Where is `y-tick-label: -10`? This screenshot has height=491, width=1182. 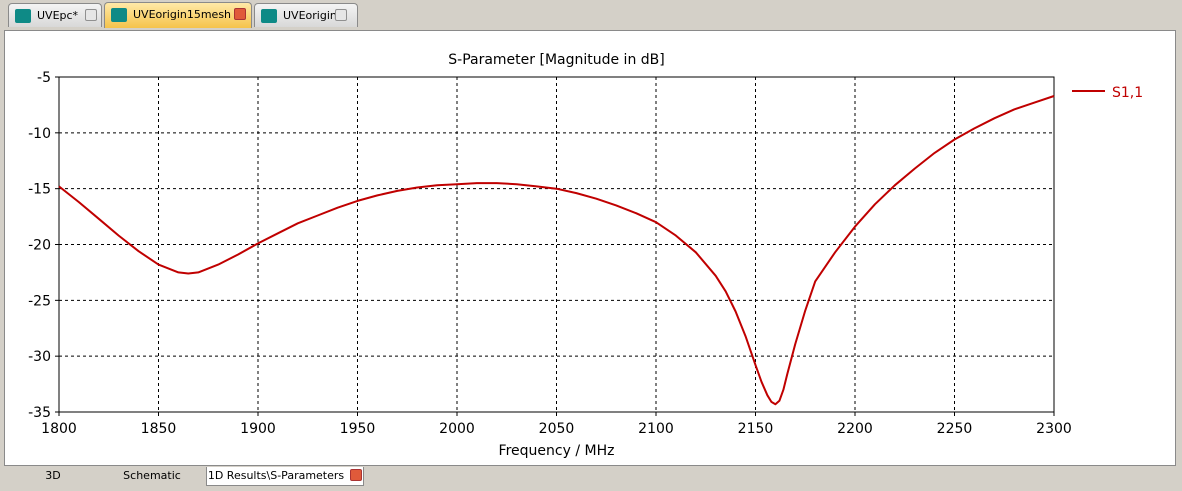
y-tick-label: -10 is located at coordinates (39, 134).